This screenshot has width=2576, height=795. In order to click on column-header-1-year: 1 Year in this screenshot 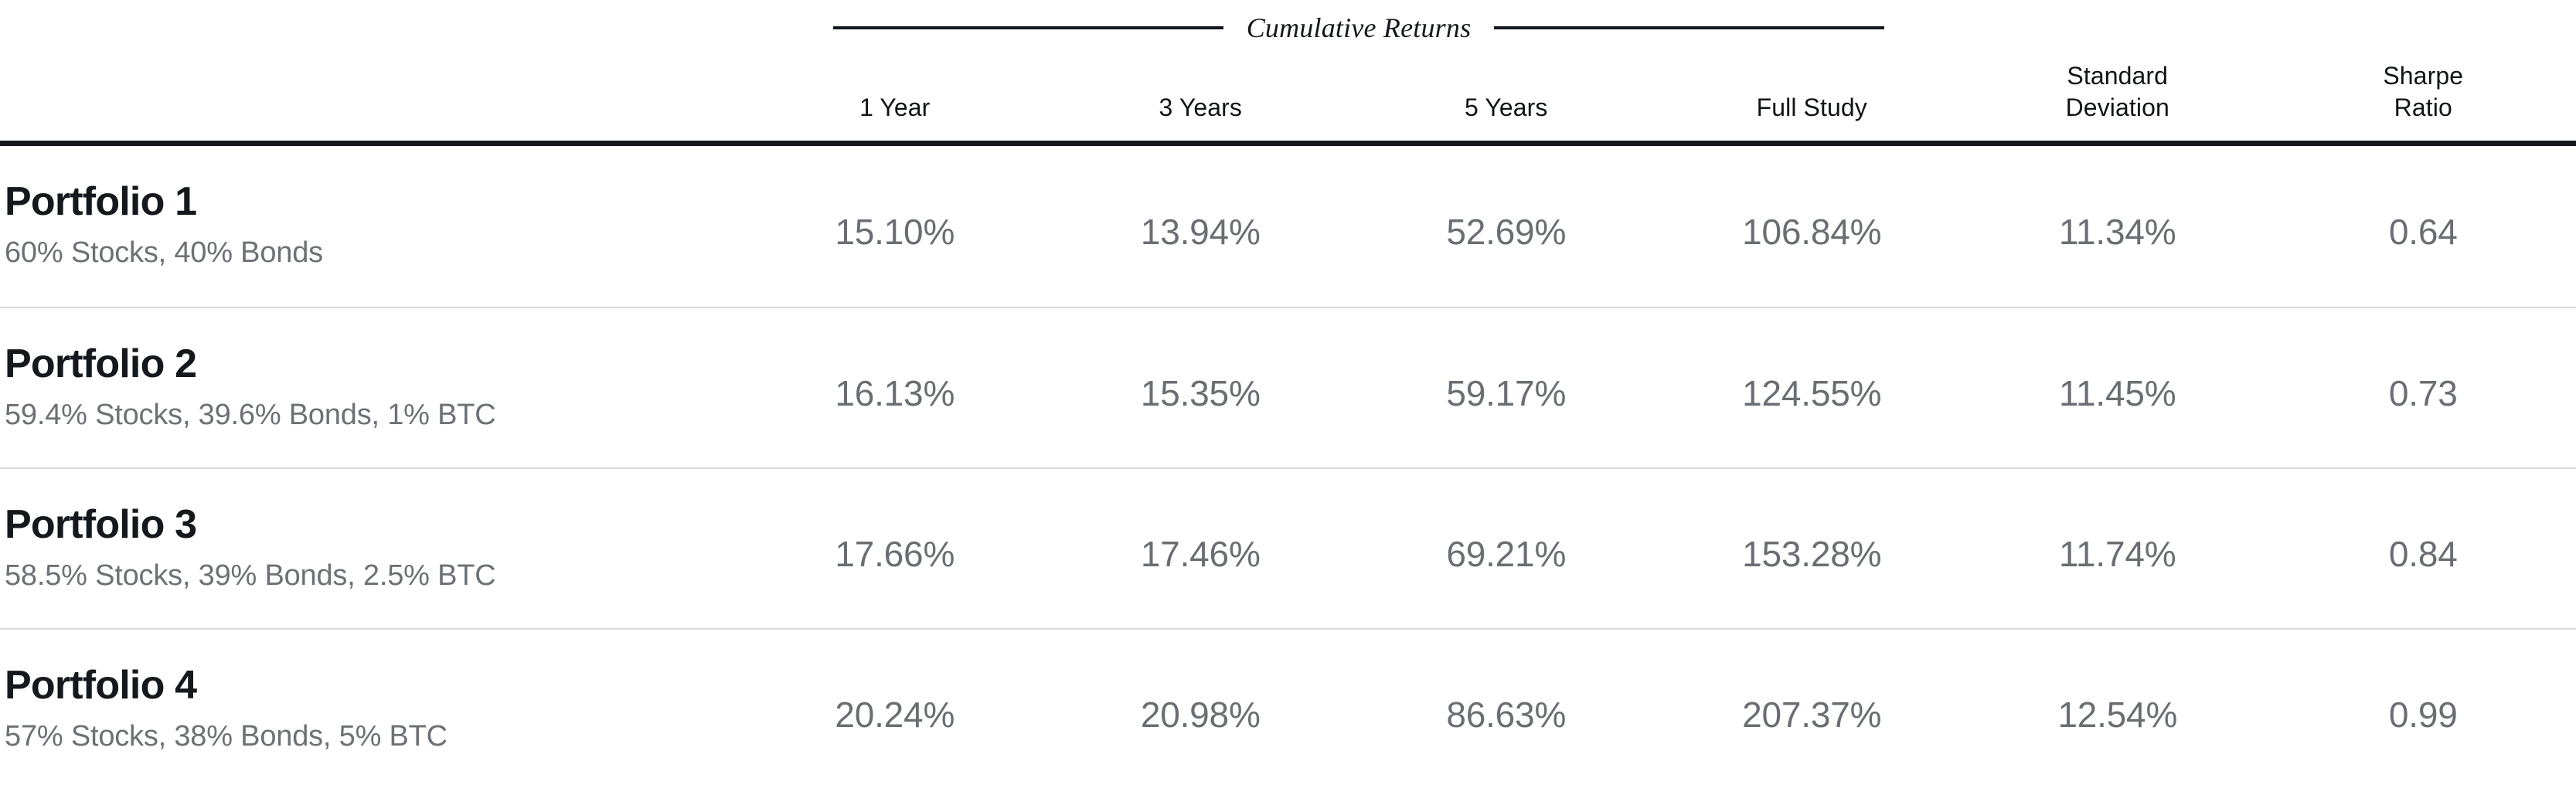, I will do `click(895, 107)`.